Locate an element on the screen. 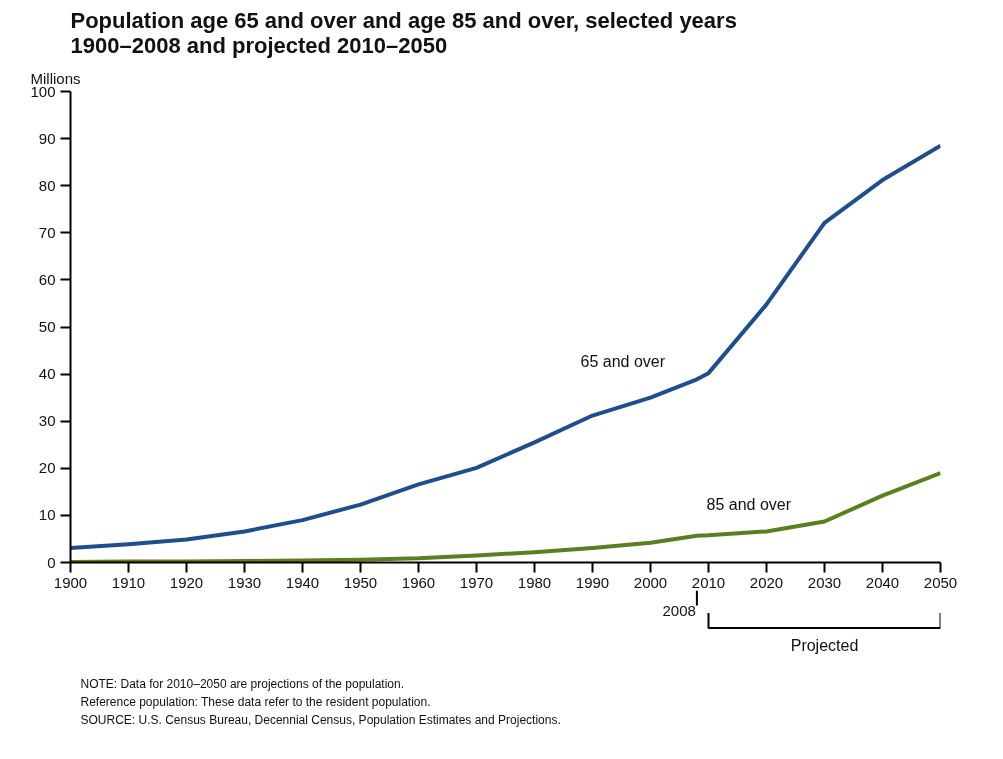 Image resolution: width=1003 pixels, height=759 pixels. chart-title: Population age 65 and over and age 85 and over, selected years 1900–2008 and projected 2010–2050 is located at coordinates (403, 32).